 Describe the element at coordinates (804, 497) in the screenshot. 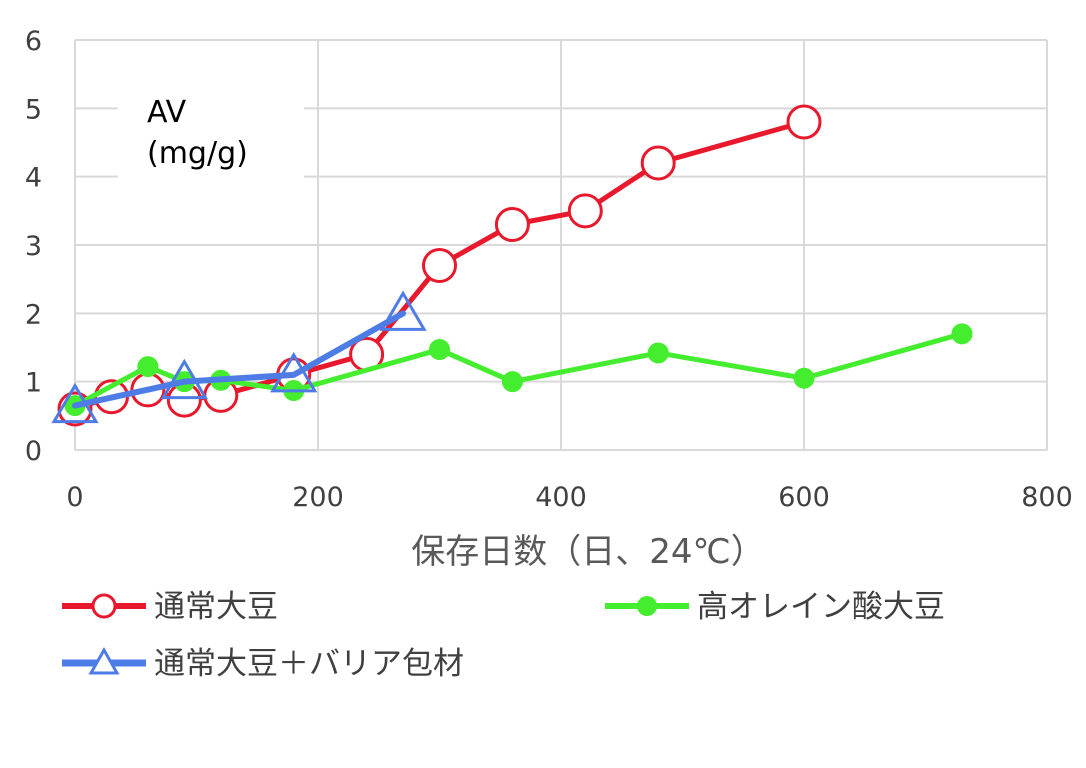

I see `x-tick-label: 600` at that location.